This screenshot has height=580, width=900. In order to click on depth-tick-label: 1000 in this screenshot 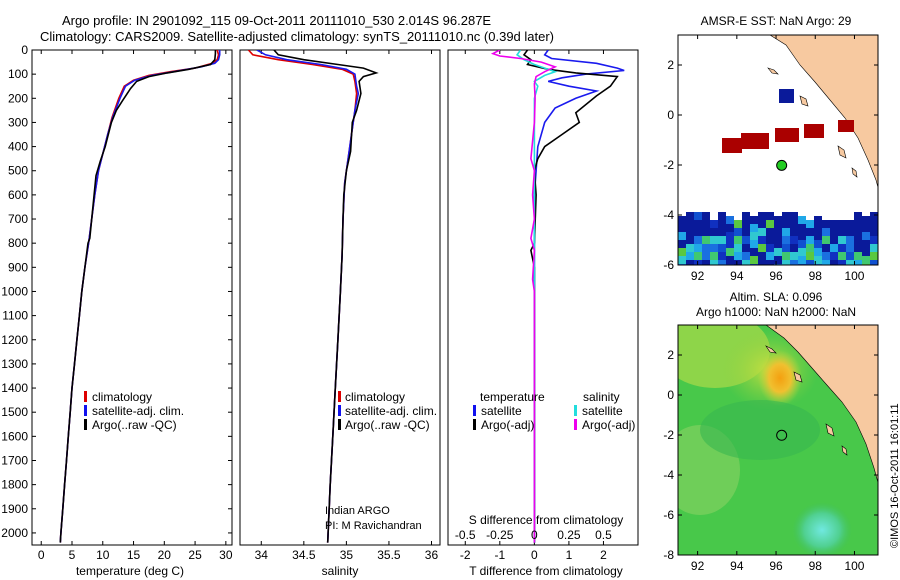, I will do `click(14, 291)`.